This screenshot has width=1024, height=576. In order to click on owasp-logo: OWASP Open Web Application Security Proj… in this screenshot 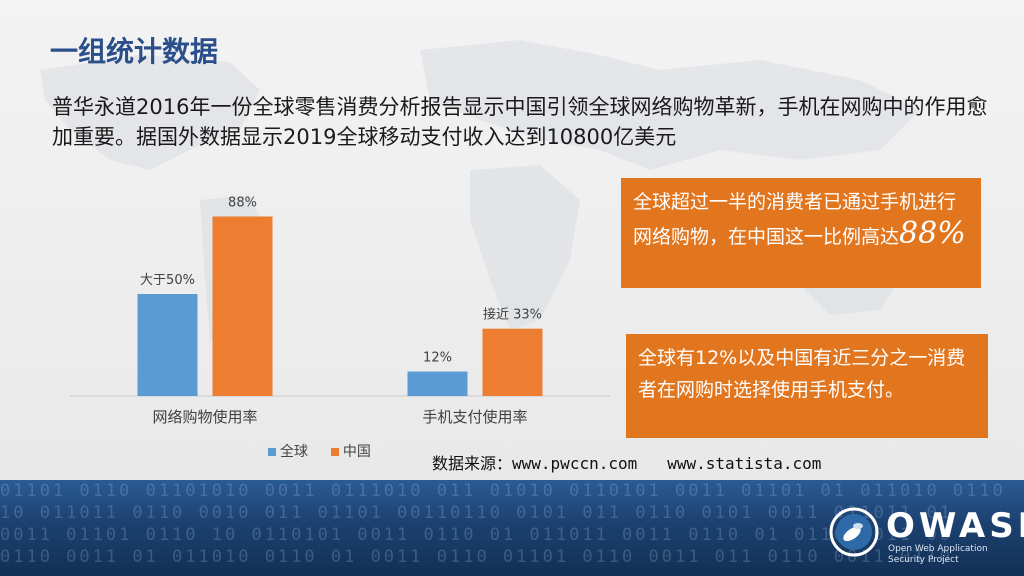, I will do `click(926, 535)`.